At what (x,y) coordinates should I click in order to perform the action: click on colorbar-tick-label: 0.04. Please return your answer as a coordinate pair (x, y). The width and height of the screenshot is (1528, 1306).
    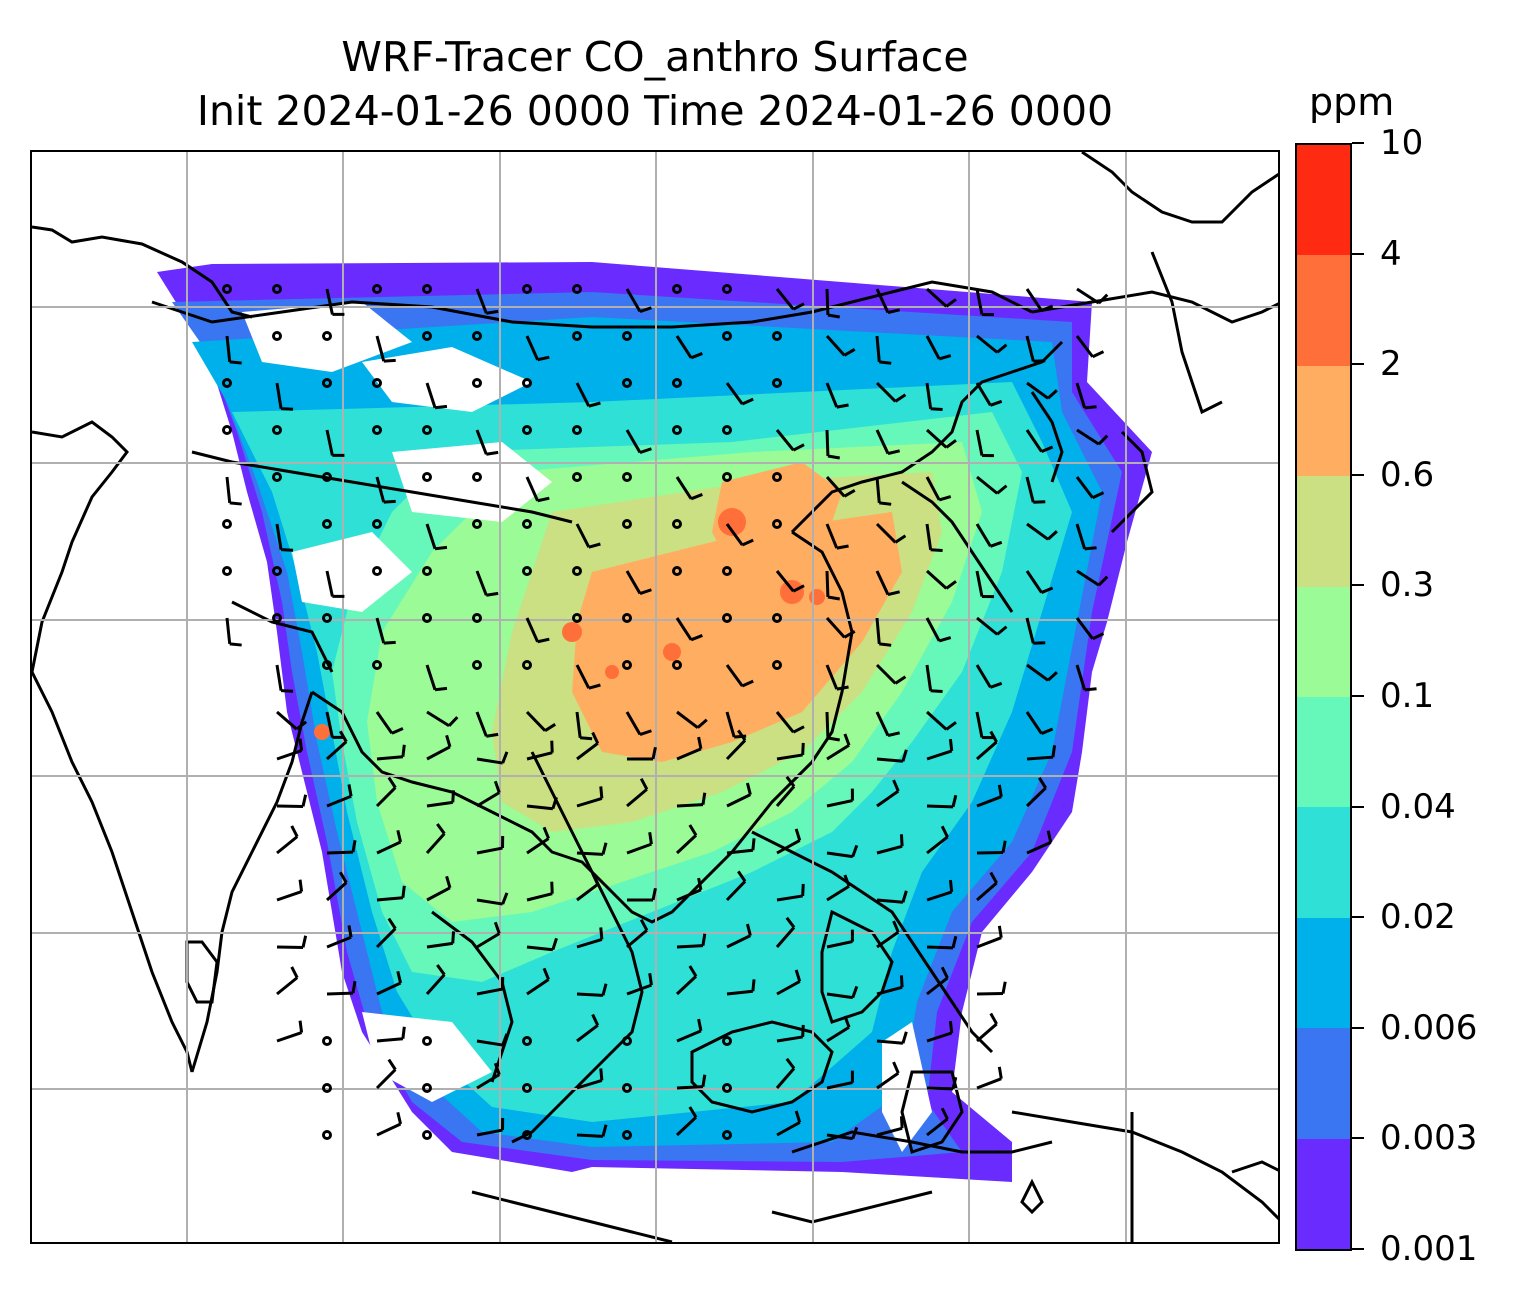
    Looking at the image, I should click on (1418, 806).